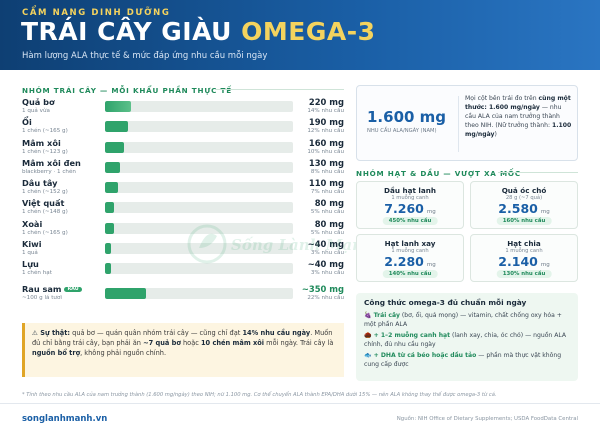 This screenshot has height=433, width=600. What do you see at coordinates (308, 31) in the screenshot?
I see `title-highlight: OMEGA-3` at bounding box center [308, 31].